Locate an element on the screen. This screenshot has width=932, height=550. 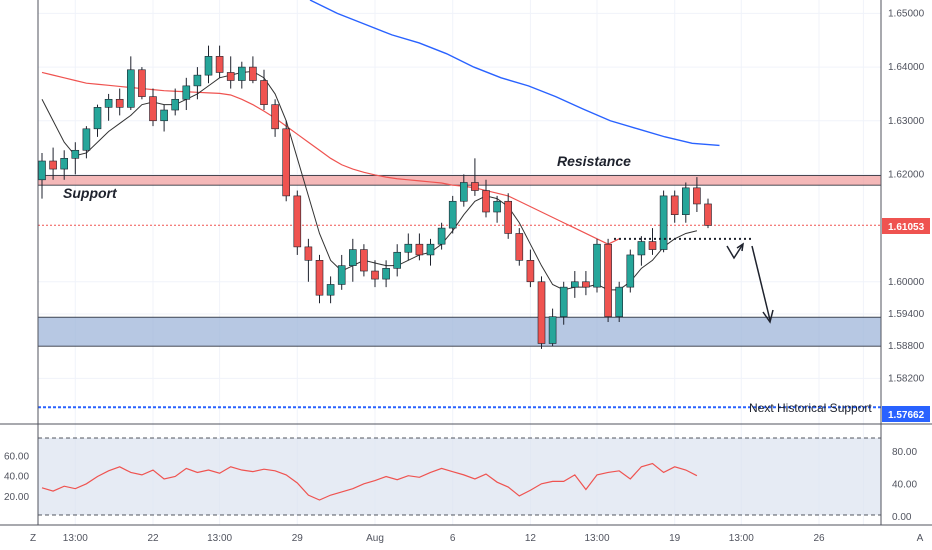
resistance-label: Resistance is located at coordinates (594, 161).